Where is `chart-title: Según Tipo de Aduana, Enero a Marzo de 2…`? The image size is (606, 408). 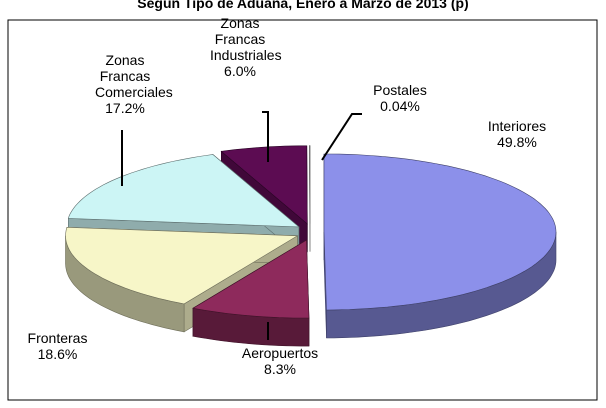
chart-title: Según Tipo de Aduana, Enero a Marzo de 2… is located at coordinates (303, 5).